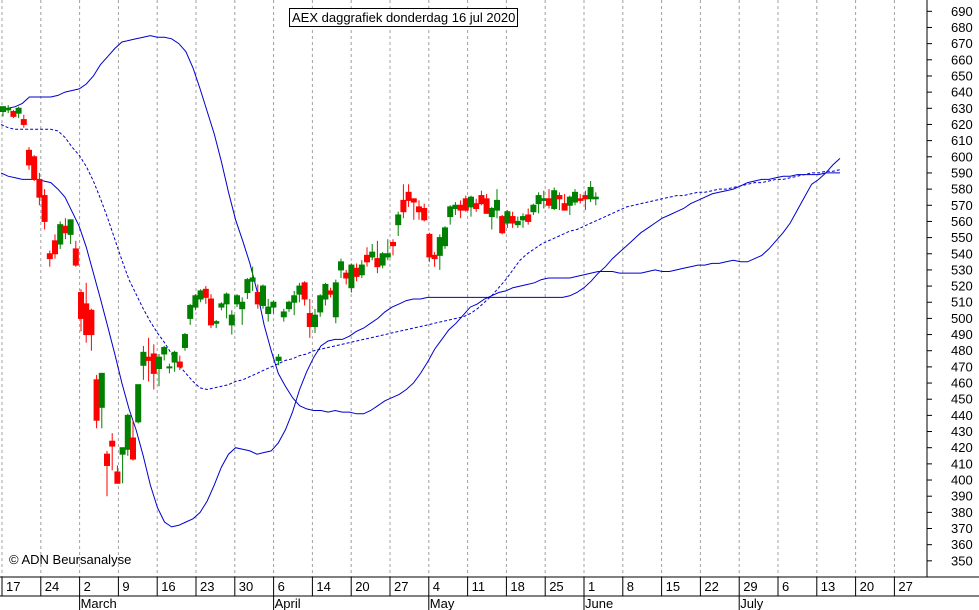 This screenshot has height=610, width=979. I want to click on y-tick-label: 560, so click(962, 221).